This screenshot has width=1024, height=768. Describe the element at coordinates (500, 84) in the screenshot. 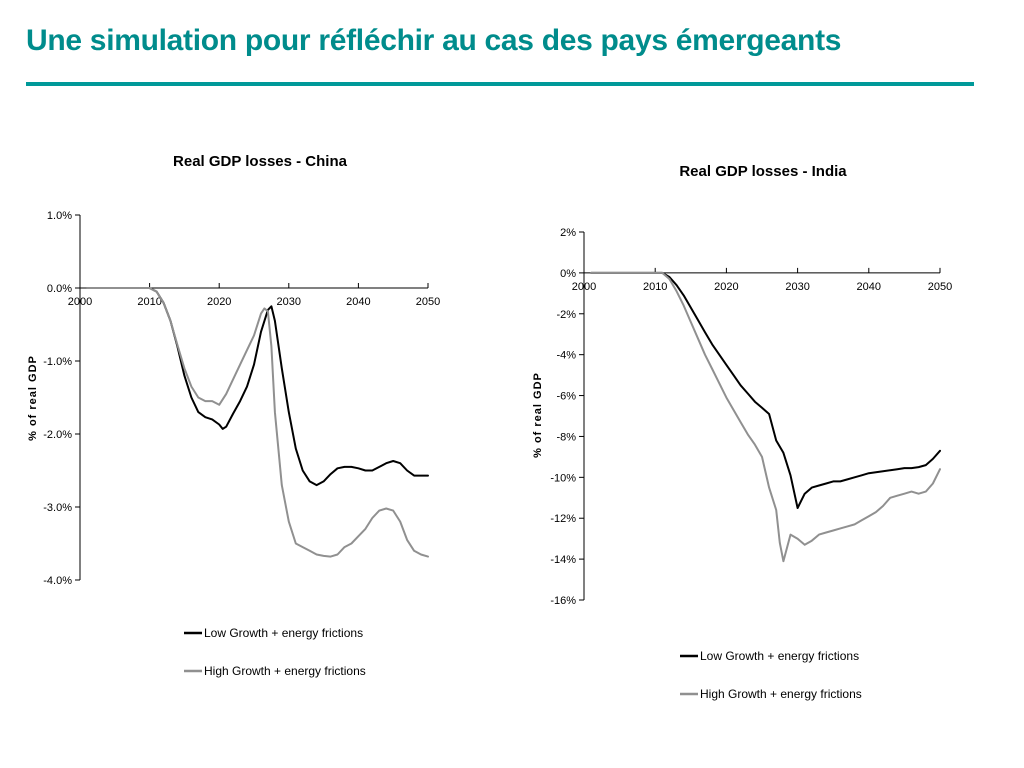

I see `title-divider` at that location.